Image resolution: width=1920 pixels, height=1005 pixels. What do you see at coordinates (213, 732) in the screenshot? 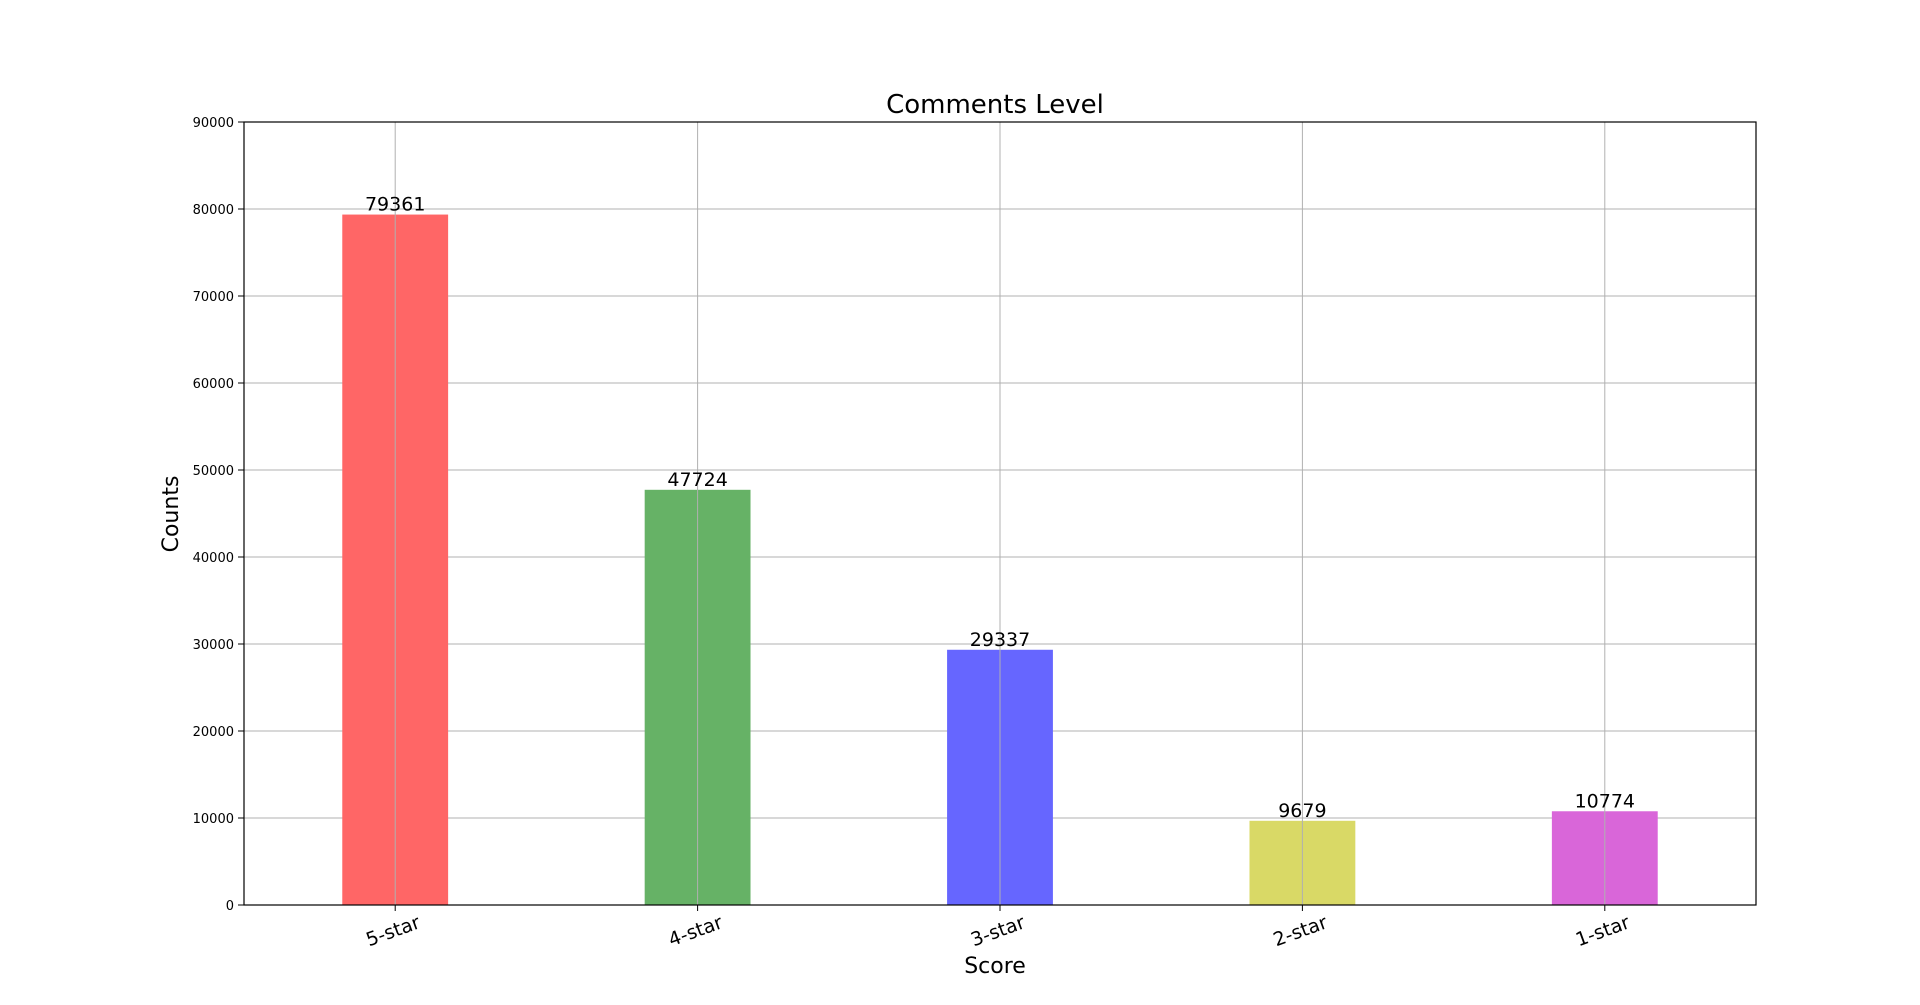
I see `y-tick-label: 20000` at bounding box center [213, 732].